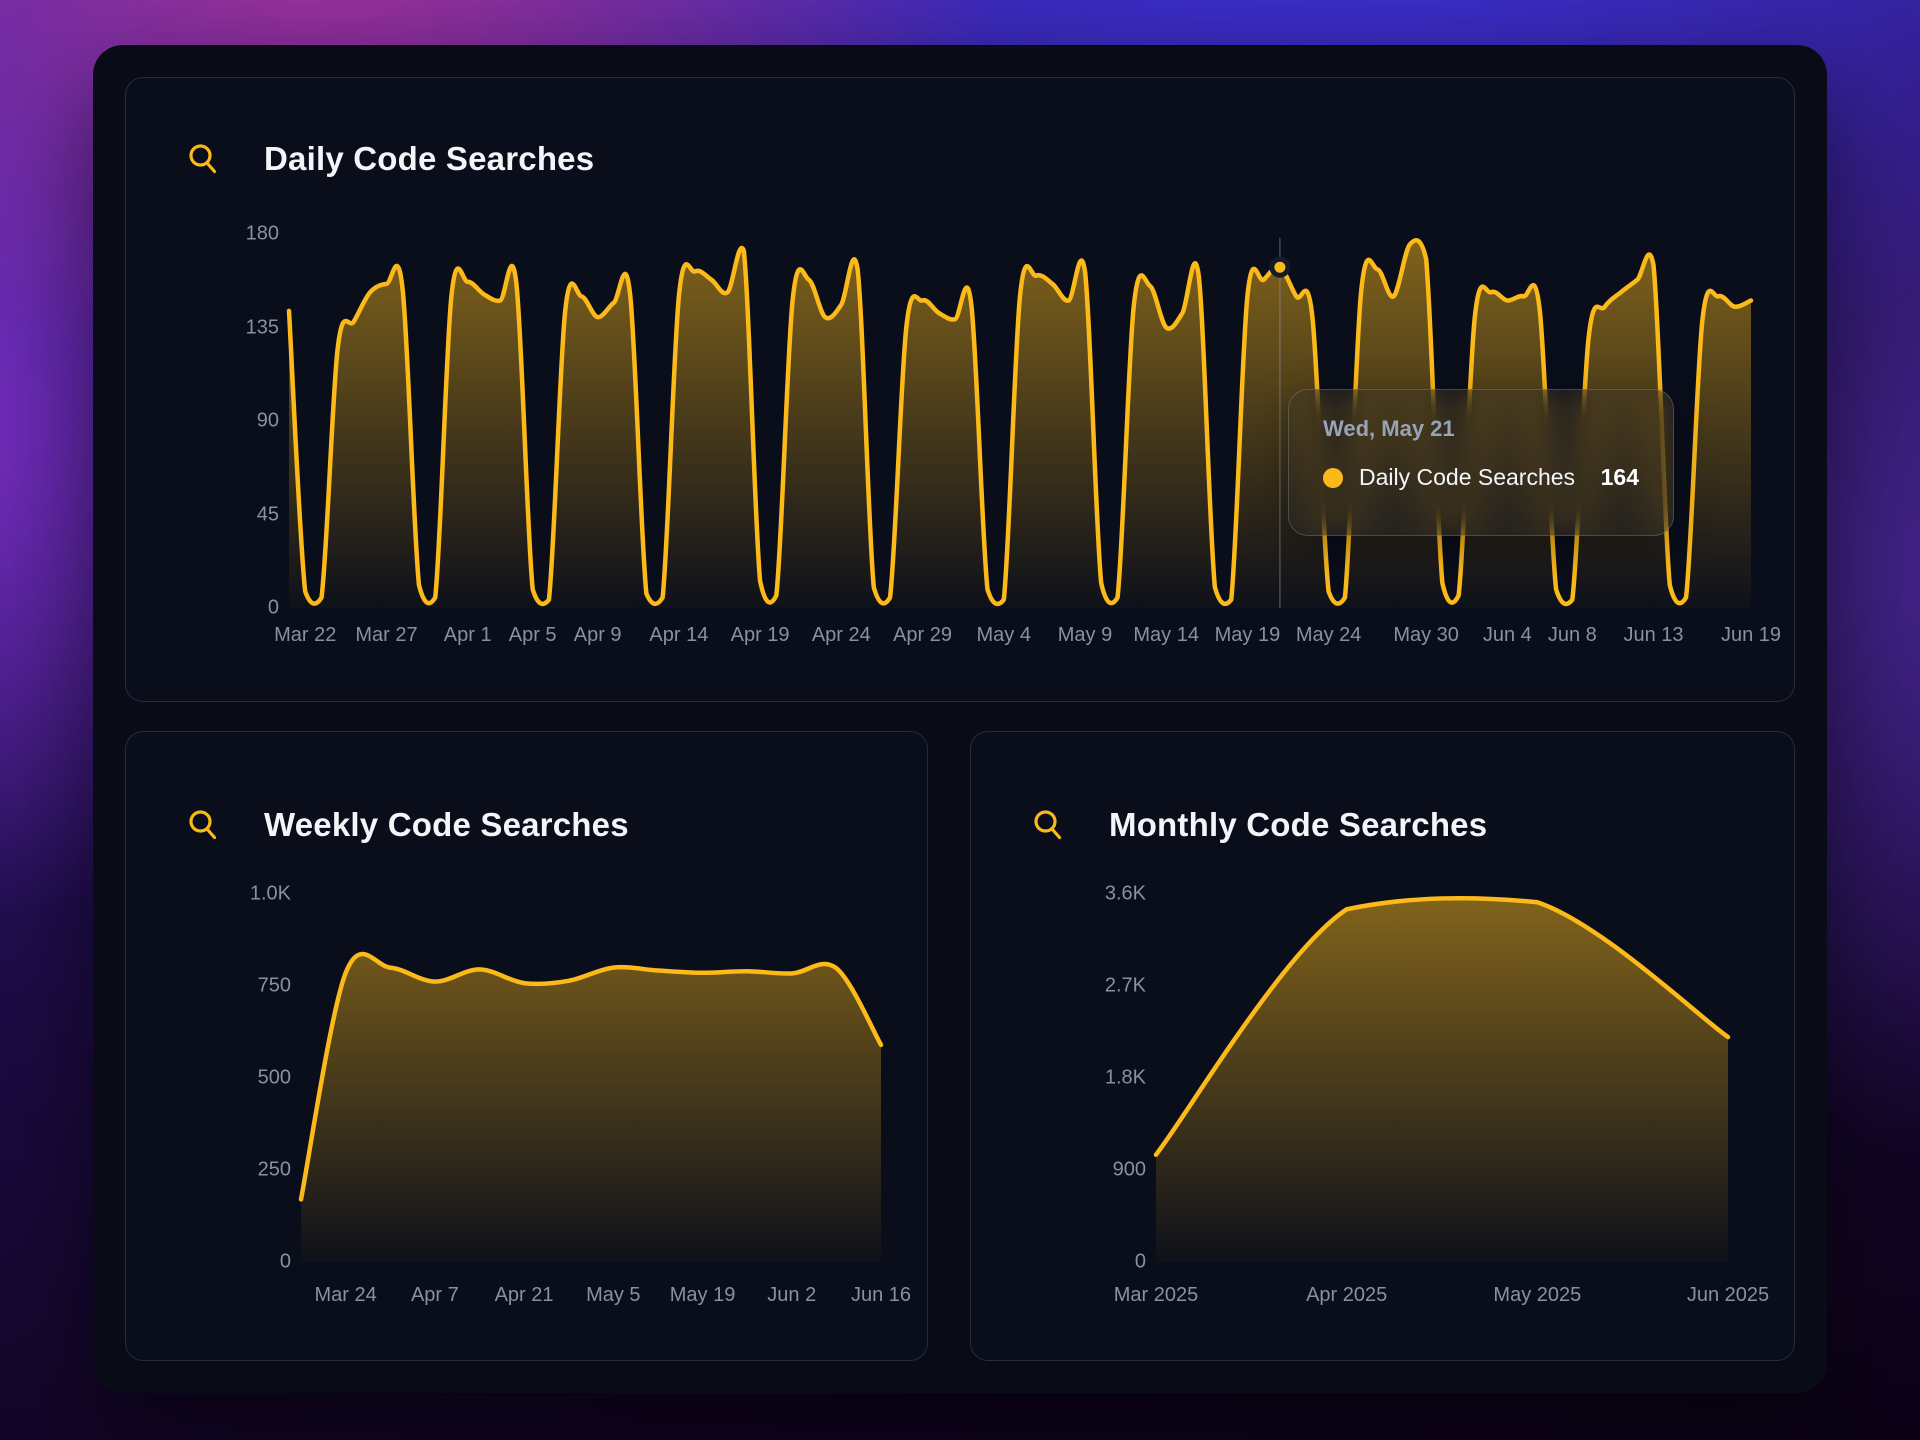 Image resolution: width=1920 pixels, height=1440 pixels. Describe the element at coordinates (274, 985) in the screenshot. I see `y-tick-label: 750` at that location.